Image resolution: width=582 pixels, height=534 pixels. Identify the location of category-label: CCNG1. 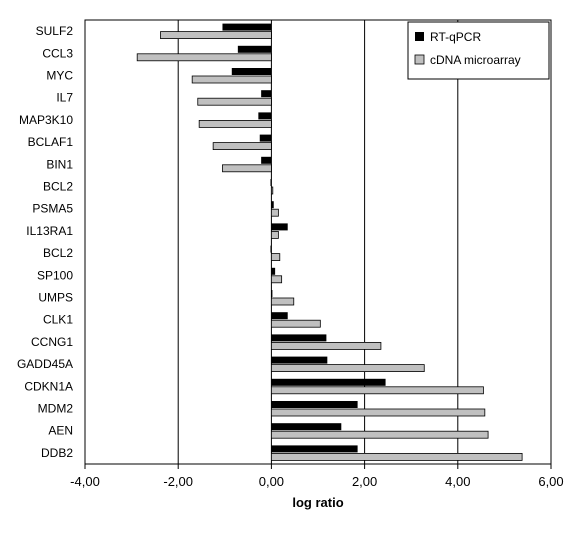
(52, 342).